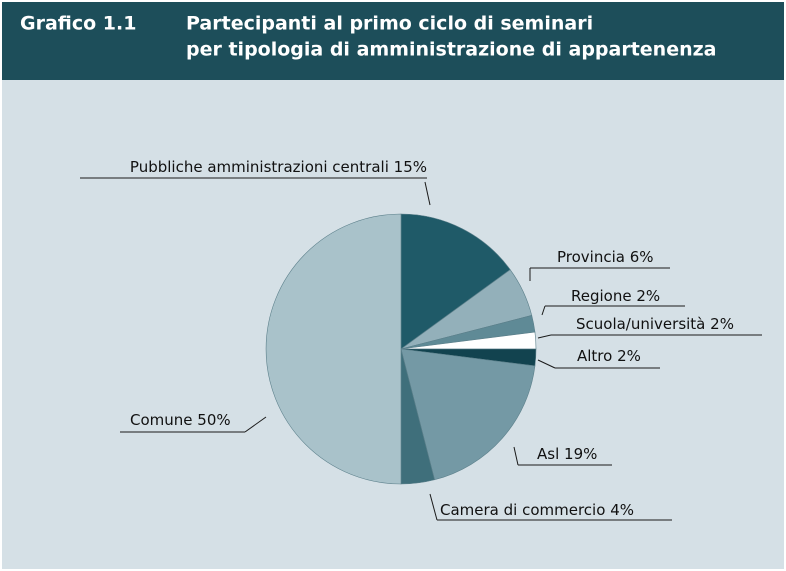 This screenshot has height=571, width=786. I want to click on category-name: Altro, so click(594, 356).